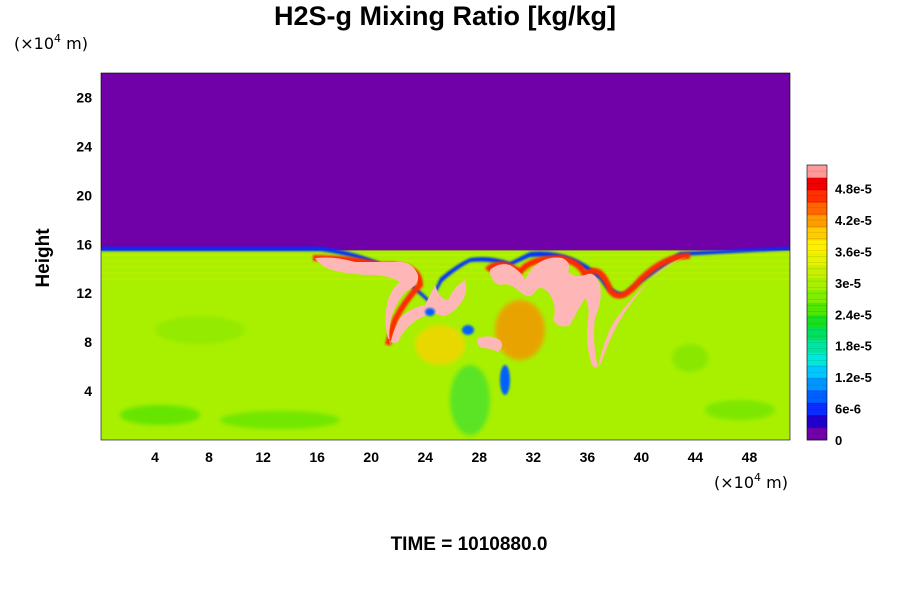  Describe the element at coordinates (88, 391) in the screenshot. I see `y-tick-label: 4` at that location.